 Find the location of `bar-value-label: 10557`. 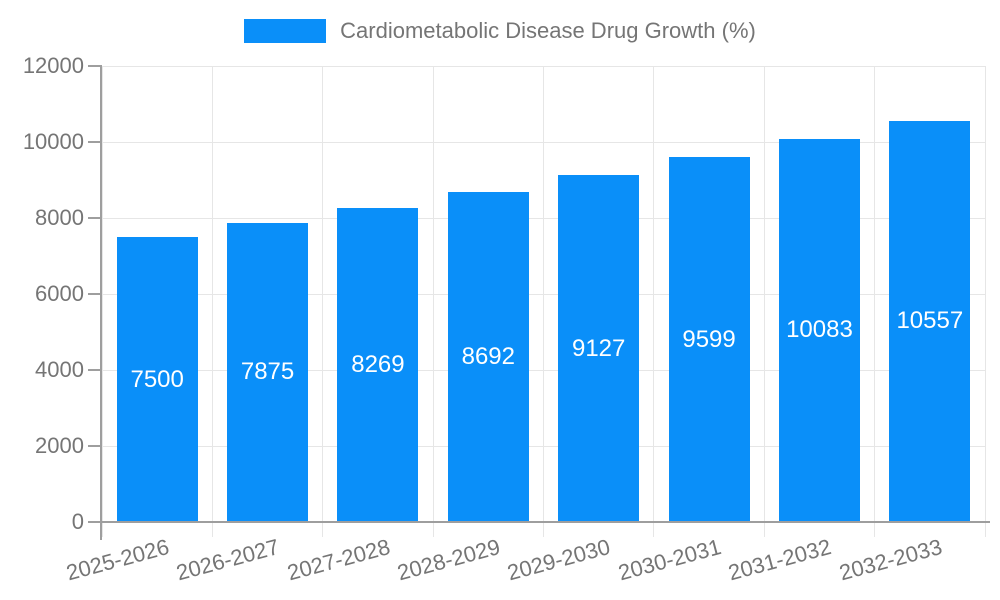

bar-value-label: 10557 is located at coordinates (930, 321).